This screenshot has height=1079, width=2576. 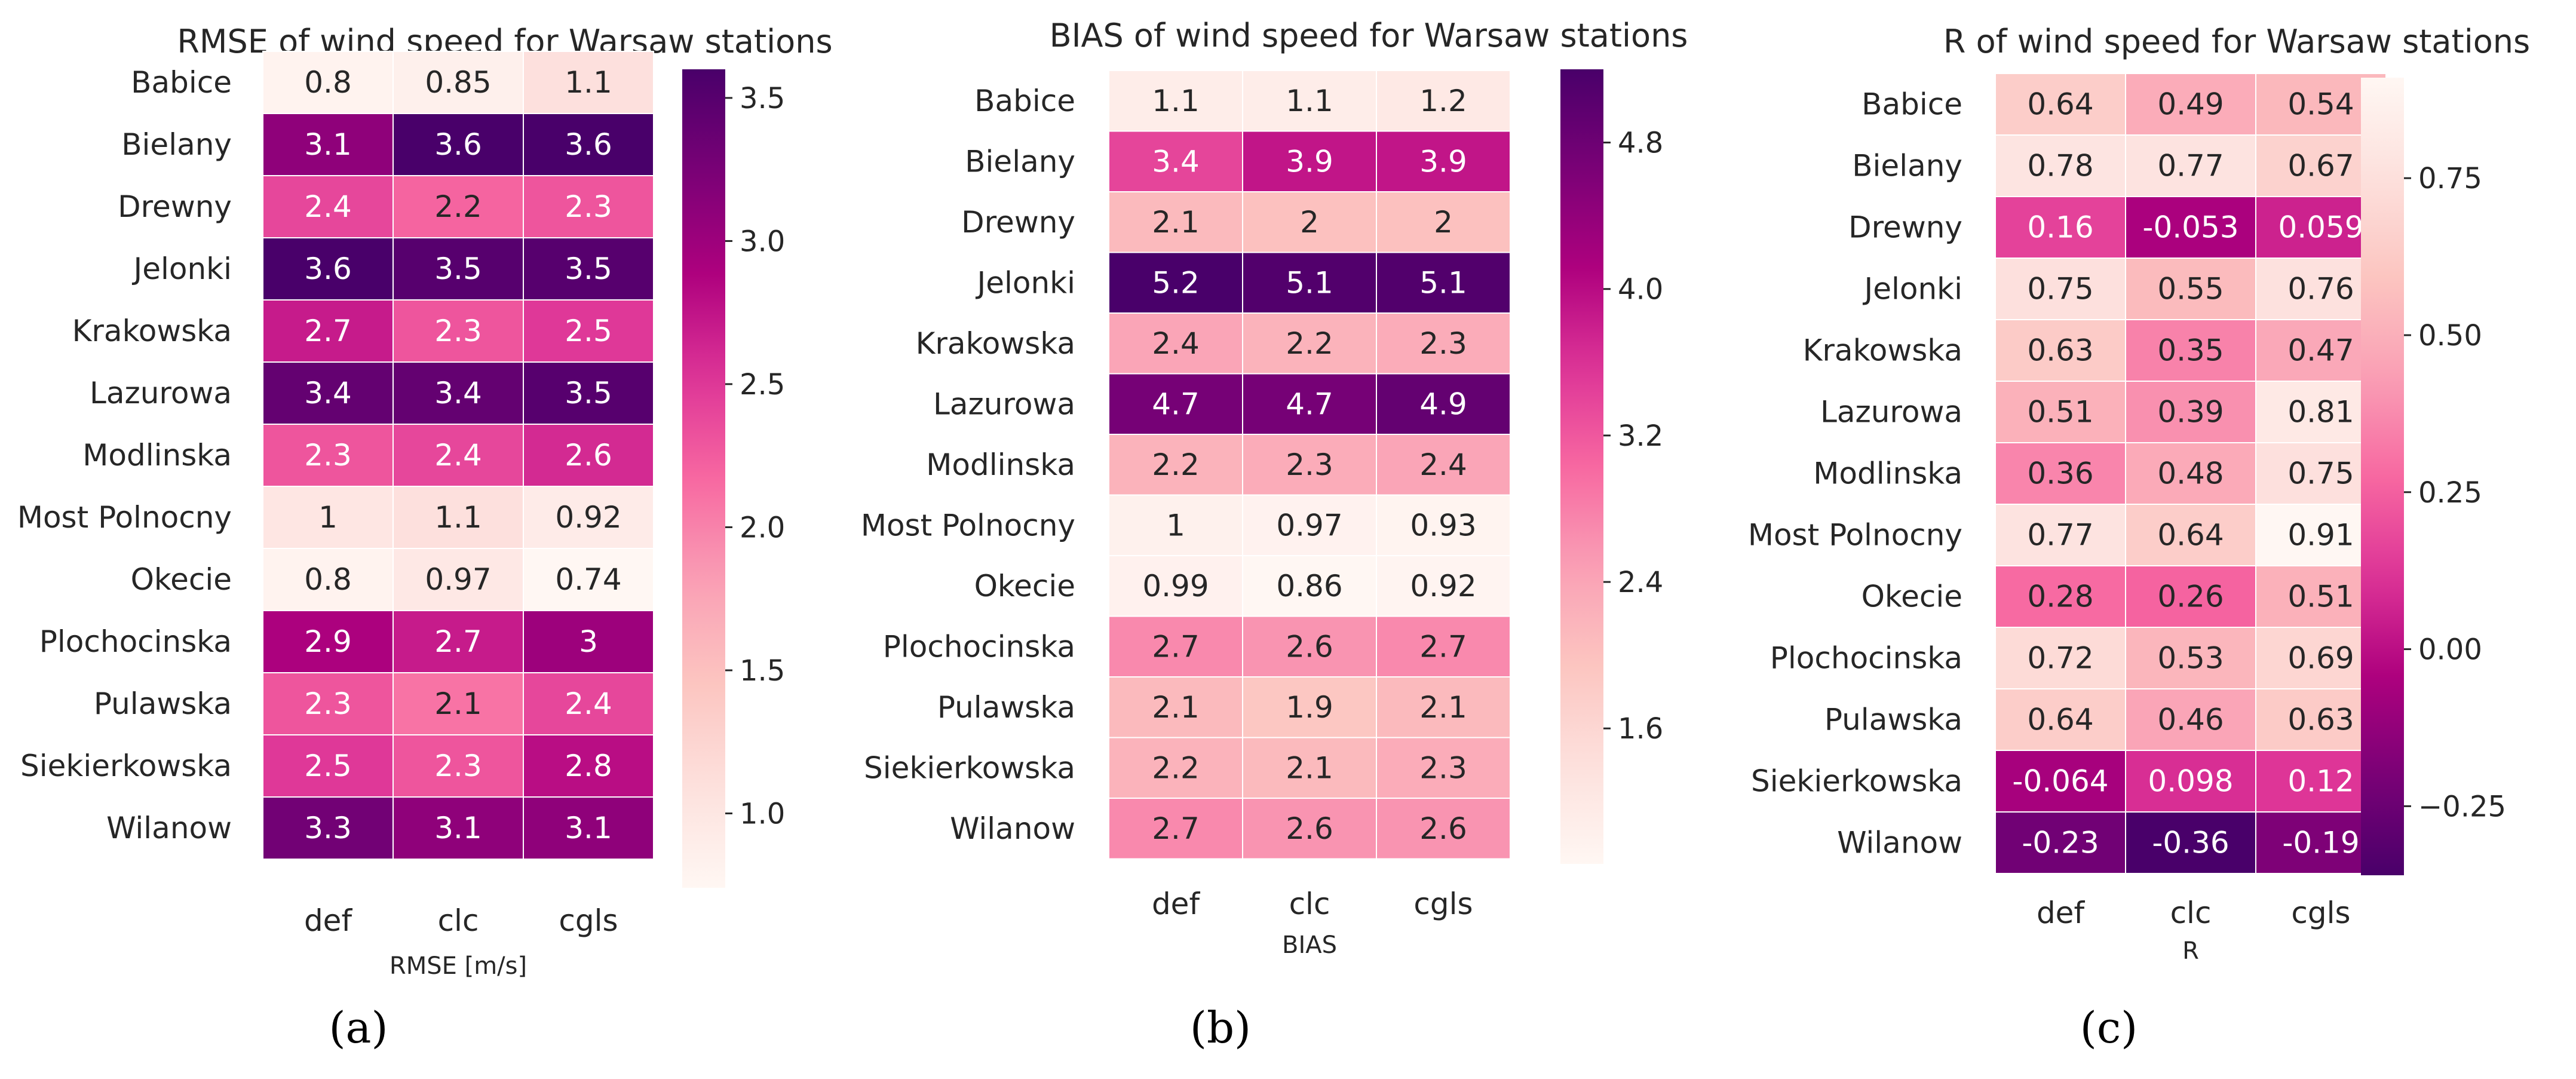 I want to click on row-tick-label: Wilanow, so click(x=1012, y=829).